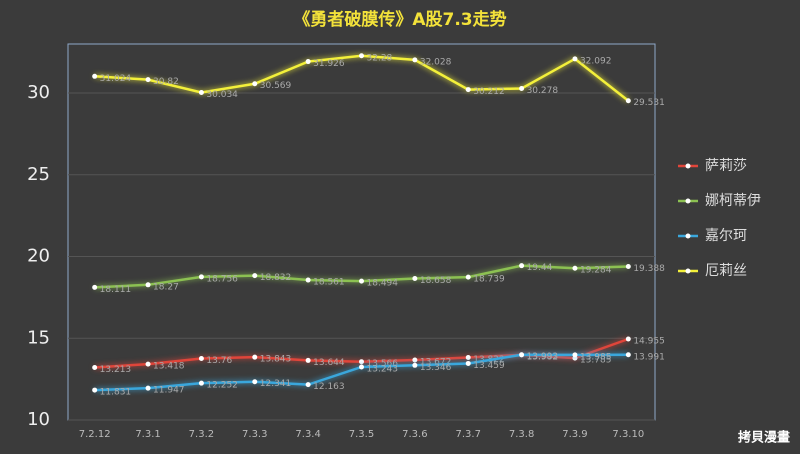 This screenshot has width=800, height=454. What do you see at coordinates (649, 103) in the screenshot?
I see `data-label: 29.531` at bounding box center [649, 103].